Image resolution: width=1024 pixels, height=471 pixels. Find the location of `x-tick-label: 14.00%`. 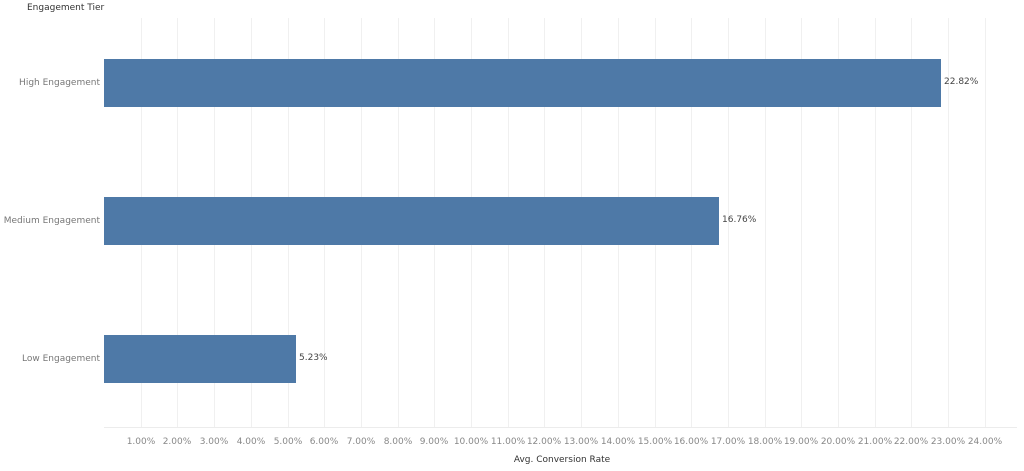

x-tick-label: 14.00% is located at coordinates (618, 442).